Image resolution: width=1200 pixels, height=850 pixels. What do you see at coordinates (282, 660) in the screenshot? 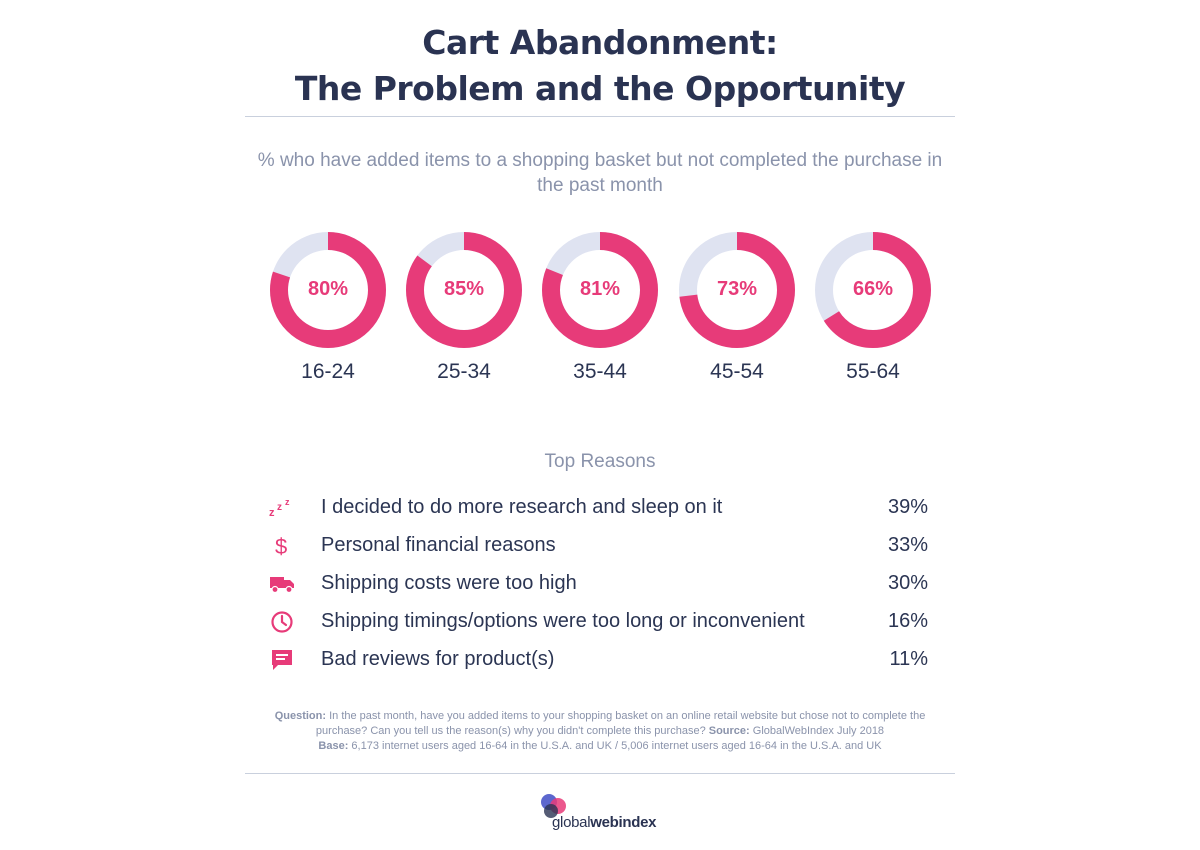
I see `review-comment-icon` at bounding box center [282, 660].